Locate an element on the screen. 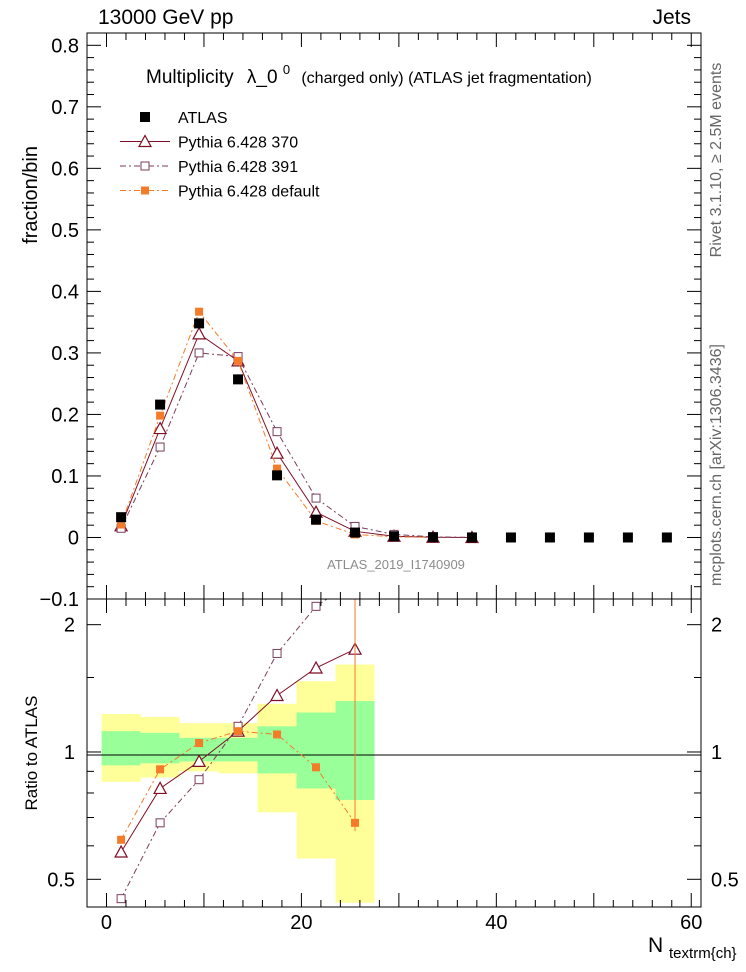  xlabel: N textrm{ch} is located at coordinates (692, 948).